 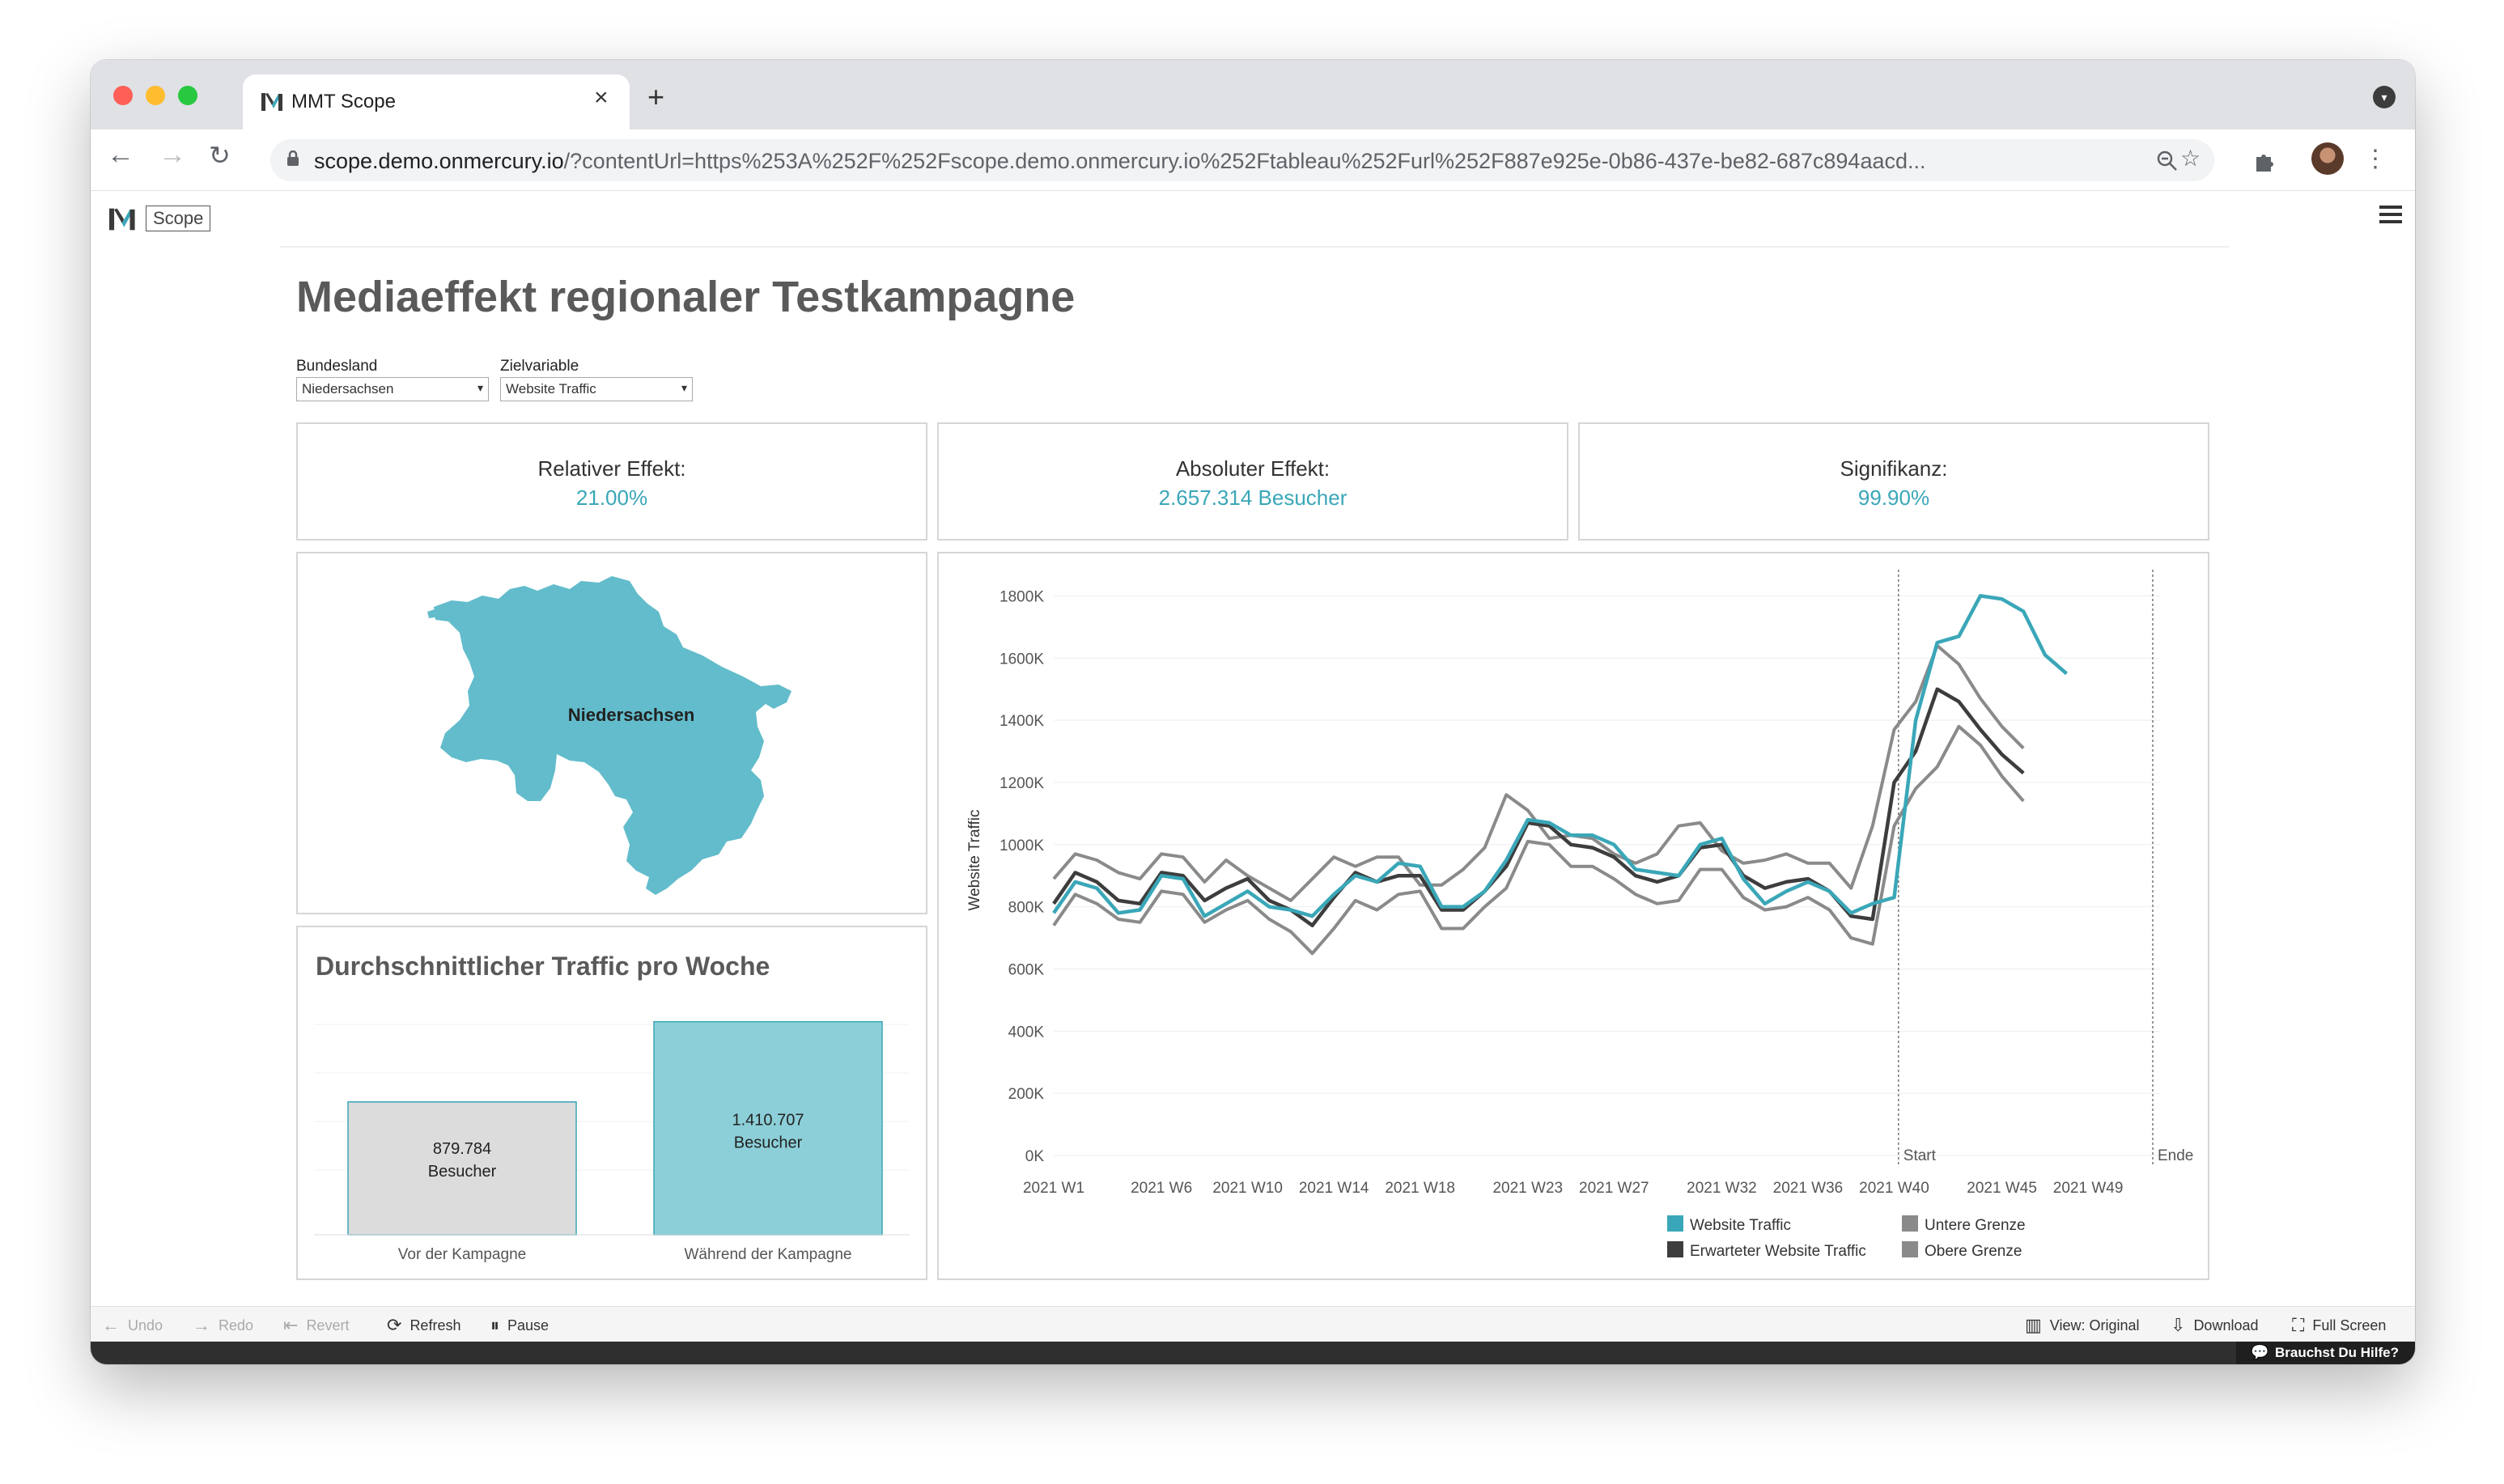 What do you see at coordinates (686, 297) in the screenshot?
I see `page-title: Mediaeffekt regionaler Testkampagne` at bounding box center [686, 297].